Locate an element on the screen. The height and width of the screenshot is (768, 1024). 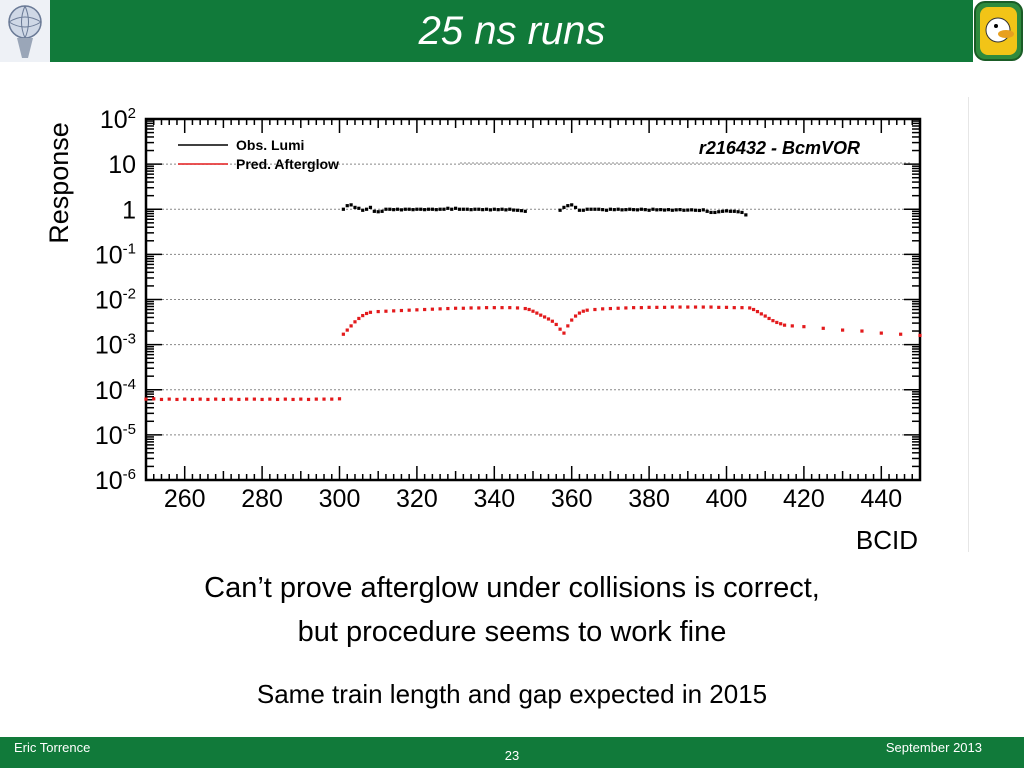
x-tick-label: 380 is located at coordinates (649, 499).